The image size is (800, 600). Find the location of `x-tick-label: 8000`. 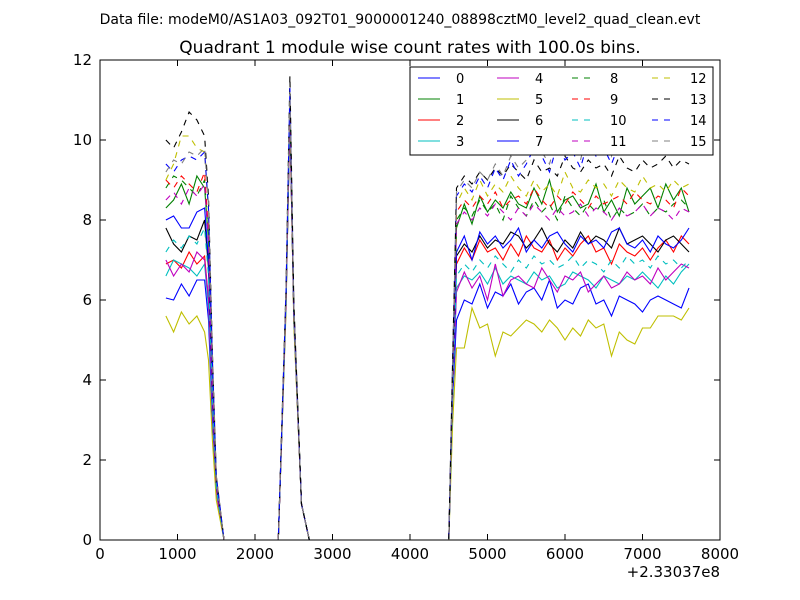

x-tick-label: 8000 is located at coordinates (720, 554).